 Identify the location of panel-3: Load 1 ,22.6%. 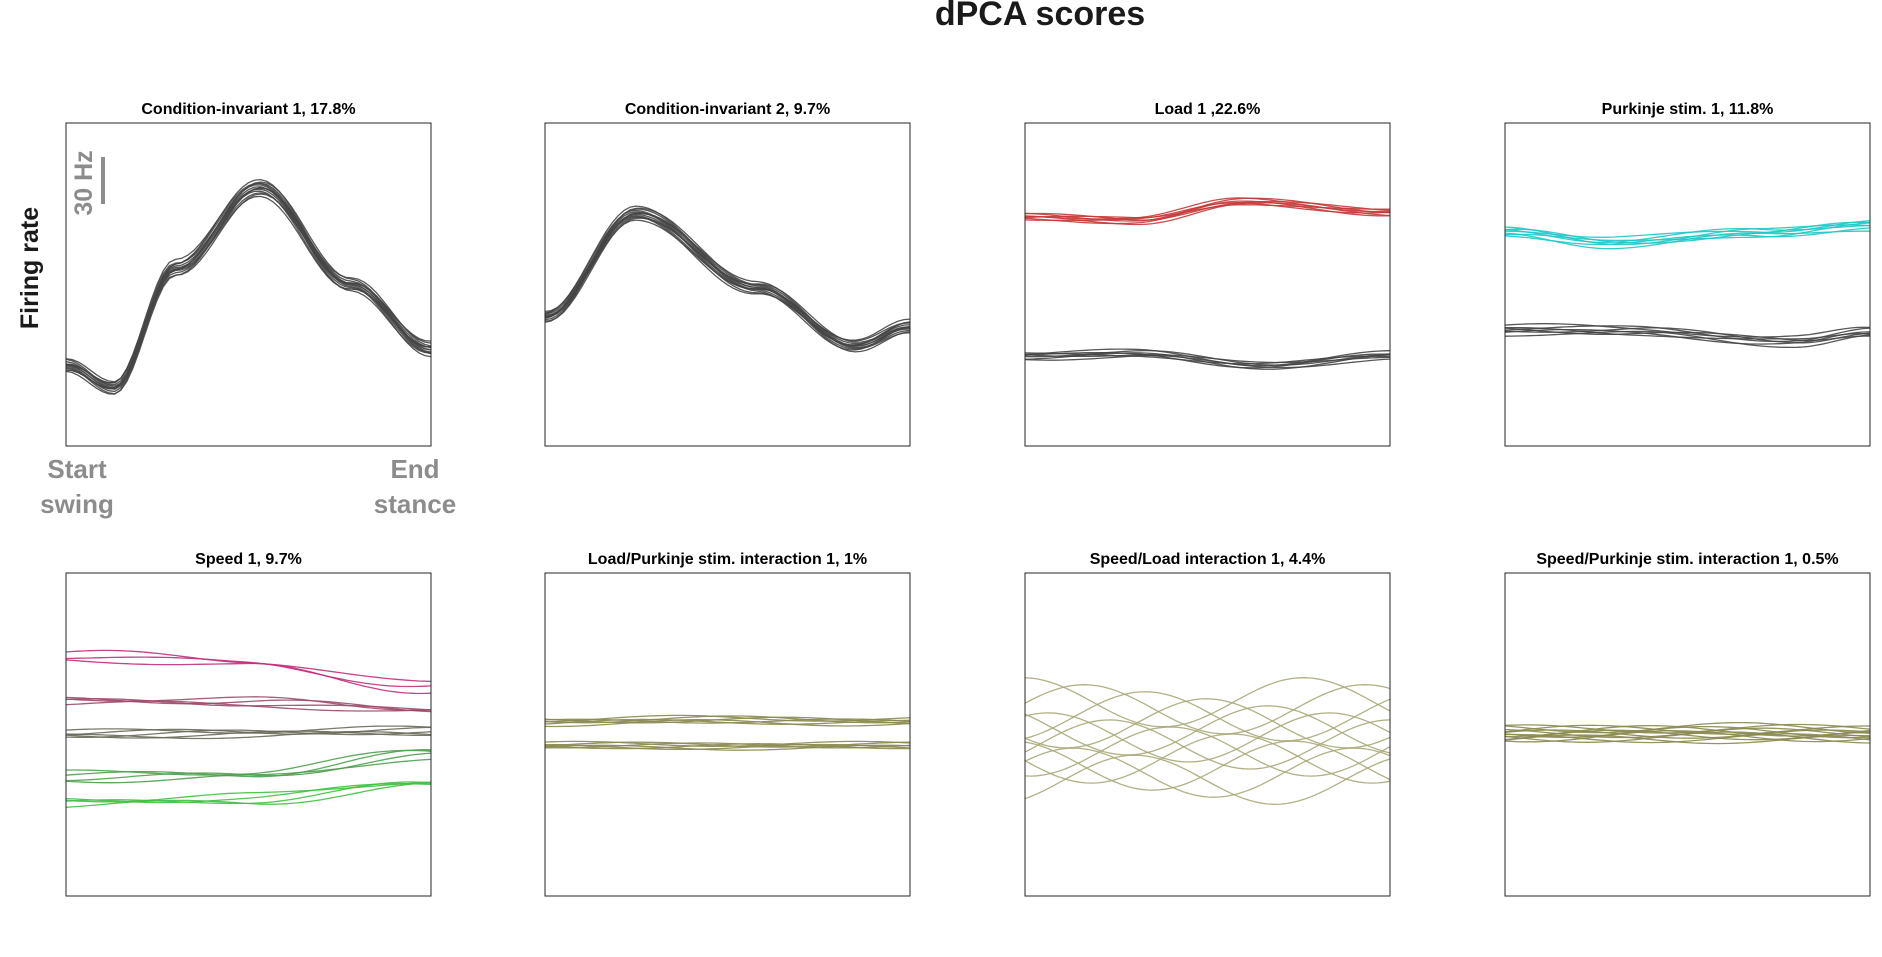
(1207, 274).